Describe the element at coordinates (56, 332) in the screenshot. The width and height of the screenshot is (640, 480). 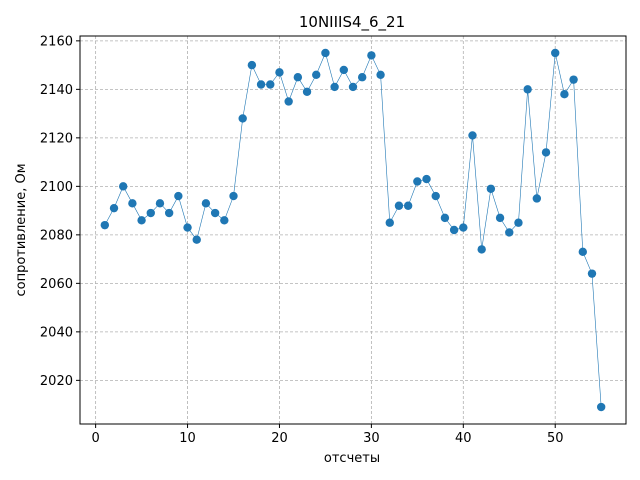
I see `y-tick-label: 2040` at that location.